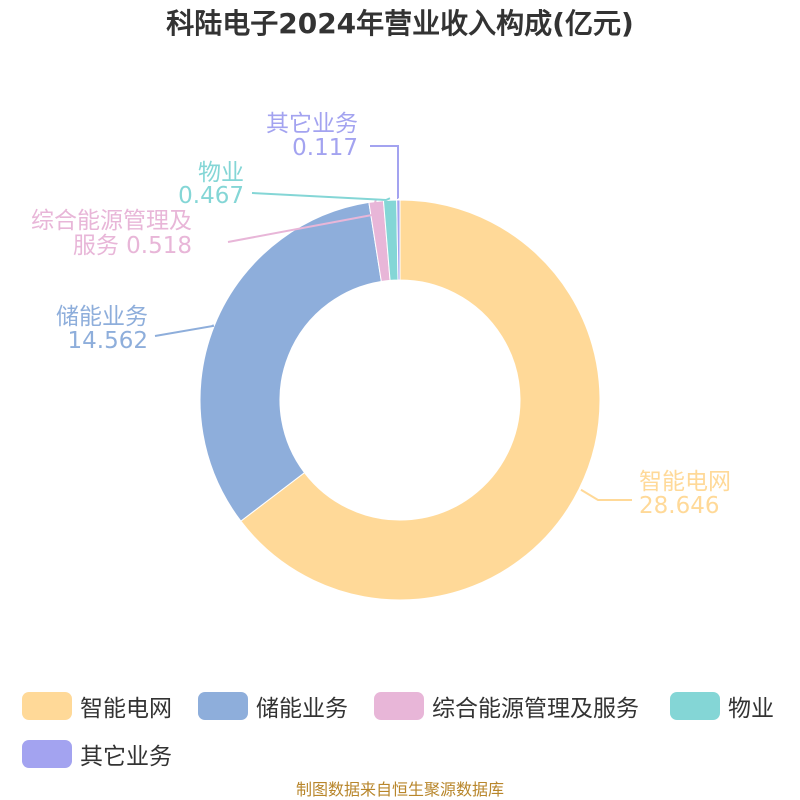 This screenshot has width=800, height=800. I want to click on legend-label: 其它业务, so click(126, 757).